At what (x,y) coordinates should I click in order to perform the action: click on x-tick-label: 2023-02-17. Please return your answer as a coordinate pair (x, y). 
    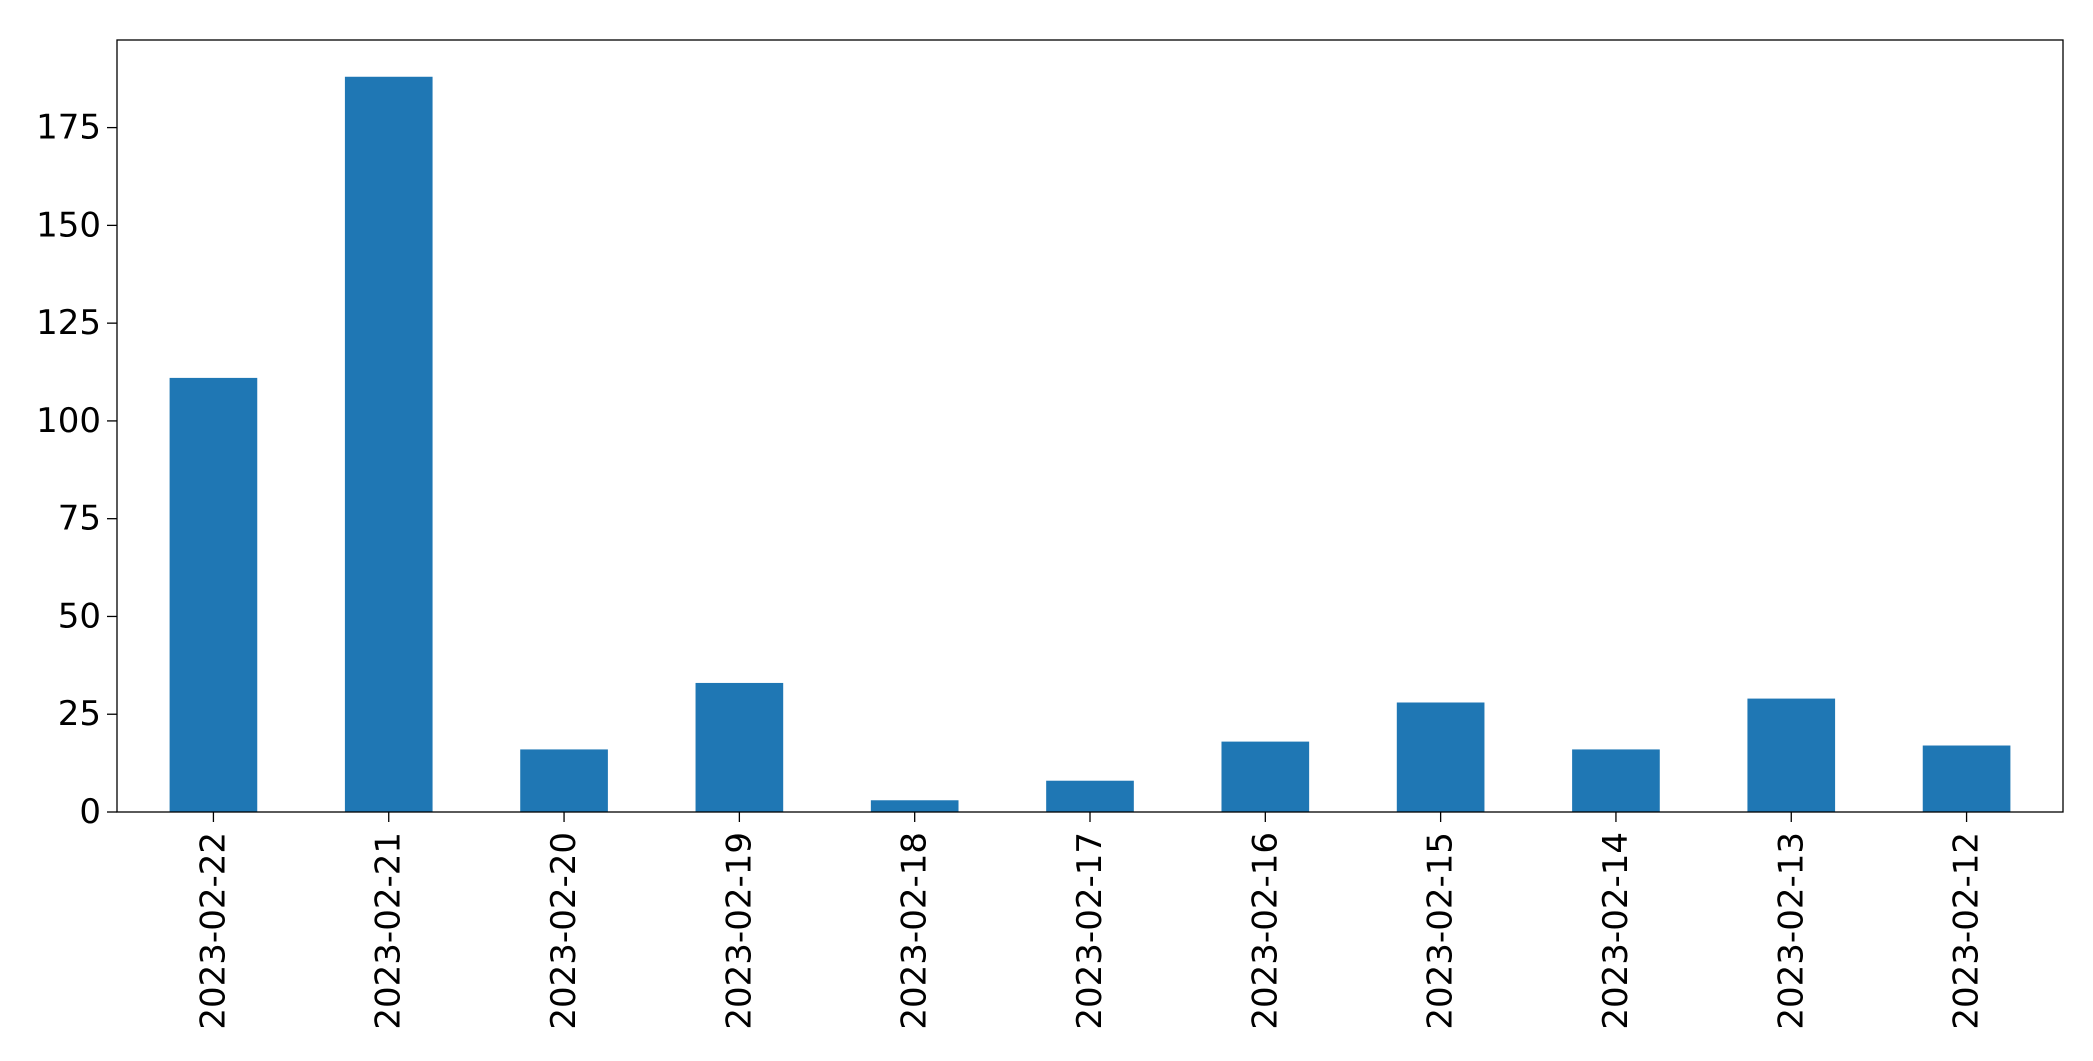
    Looking at the image, I should click on (1090, 931).